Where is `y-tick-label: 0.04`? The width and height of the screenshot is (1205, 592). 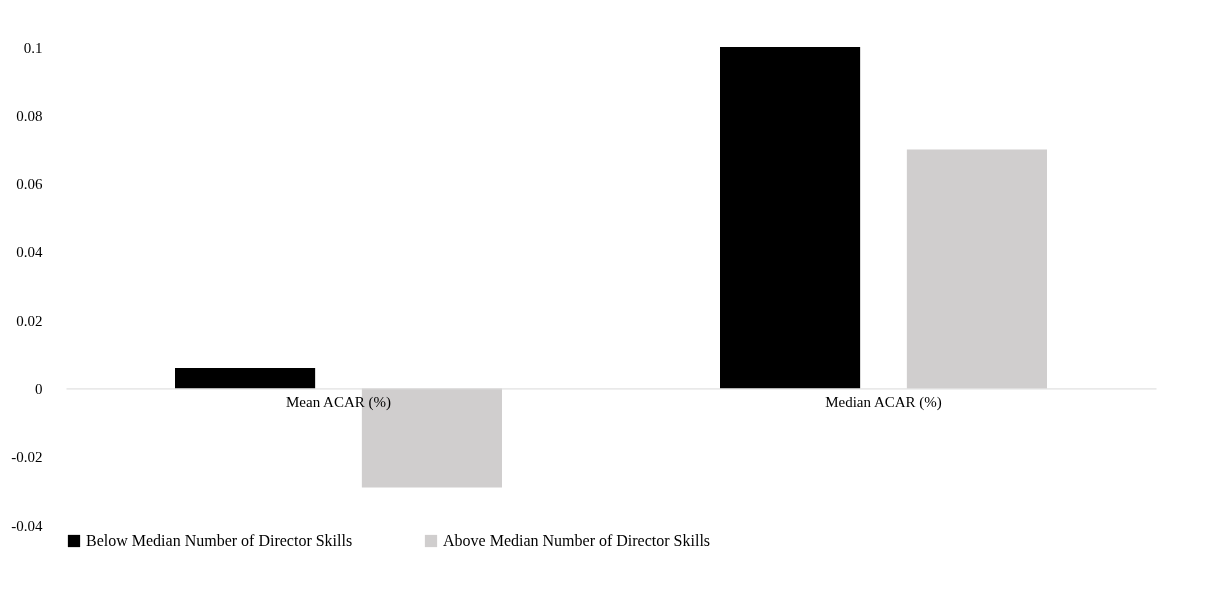 y-tick-label: 0.04 is located at coordinates (29, 252).